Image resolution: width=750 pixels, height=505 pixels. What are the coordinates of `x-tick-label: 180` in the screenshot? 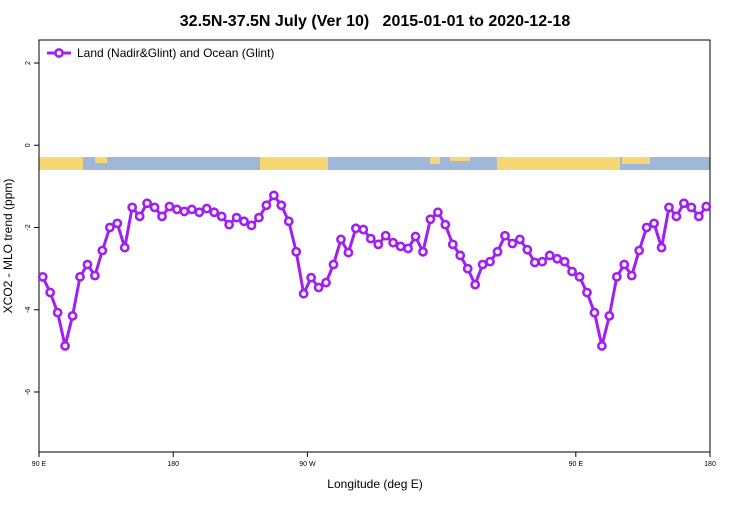 It's located at (173, 464).